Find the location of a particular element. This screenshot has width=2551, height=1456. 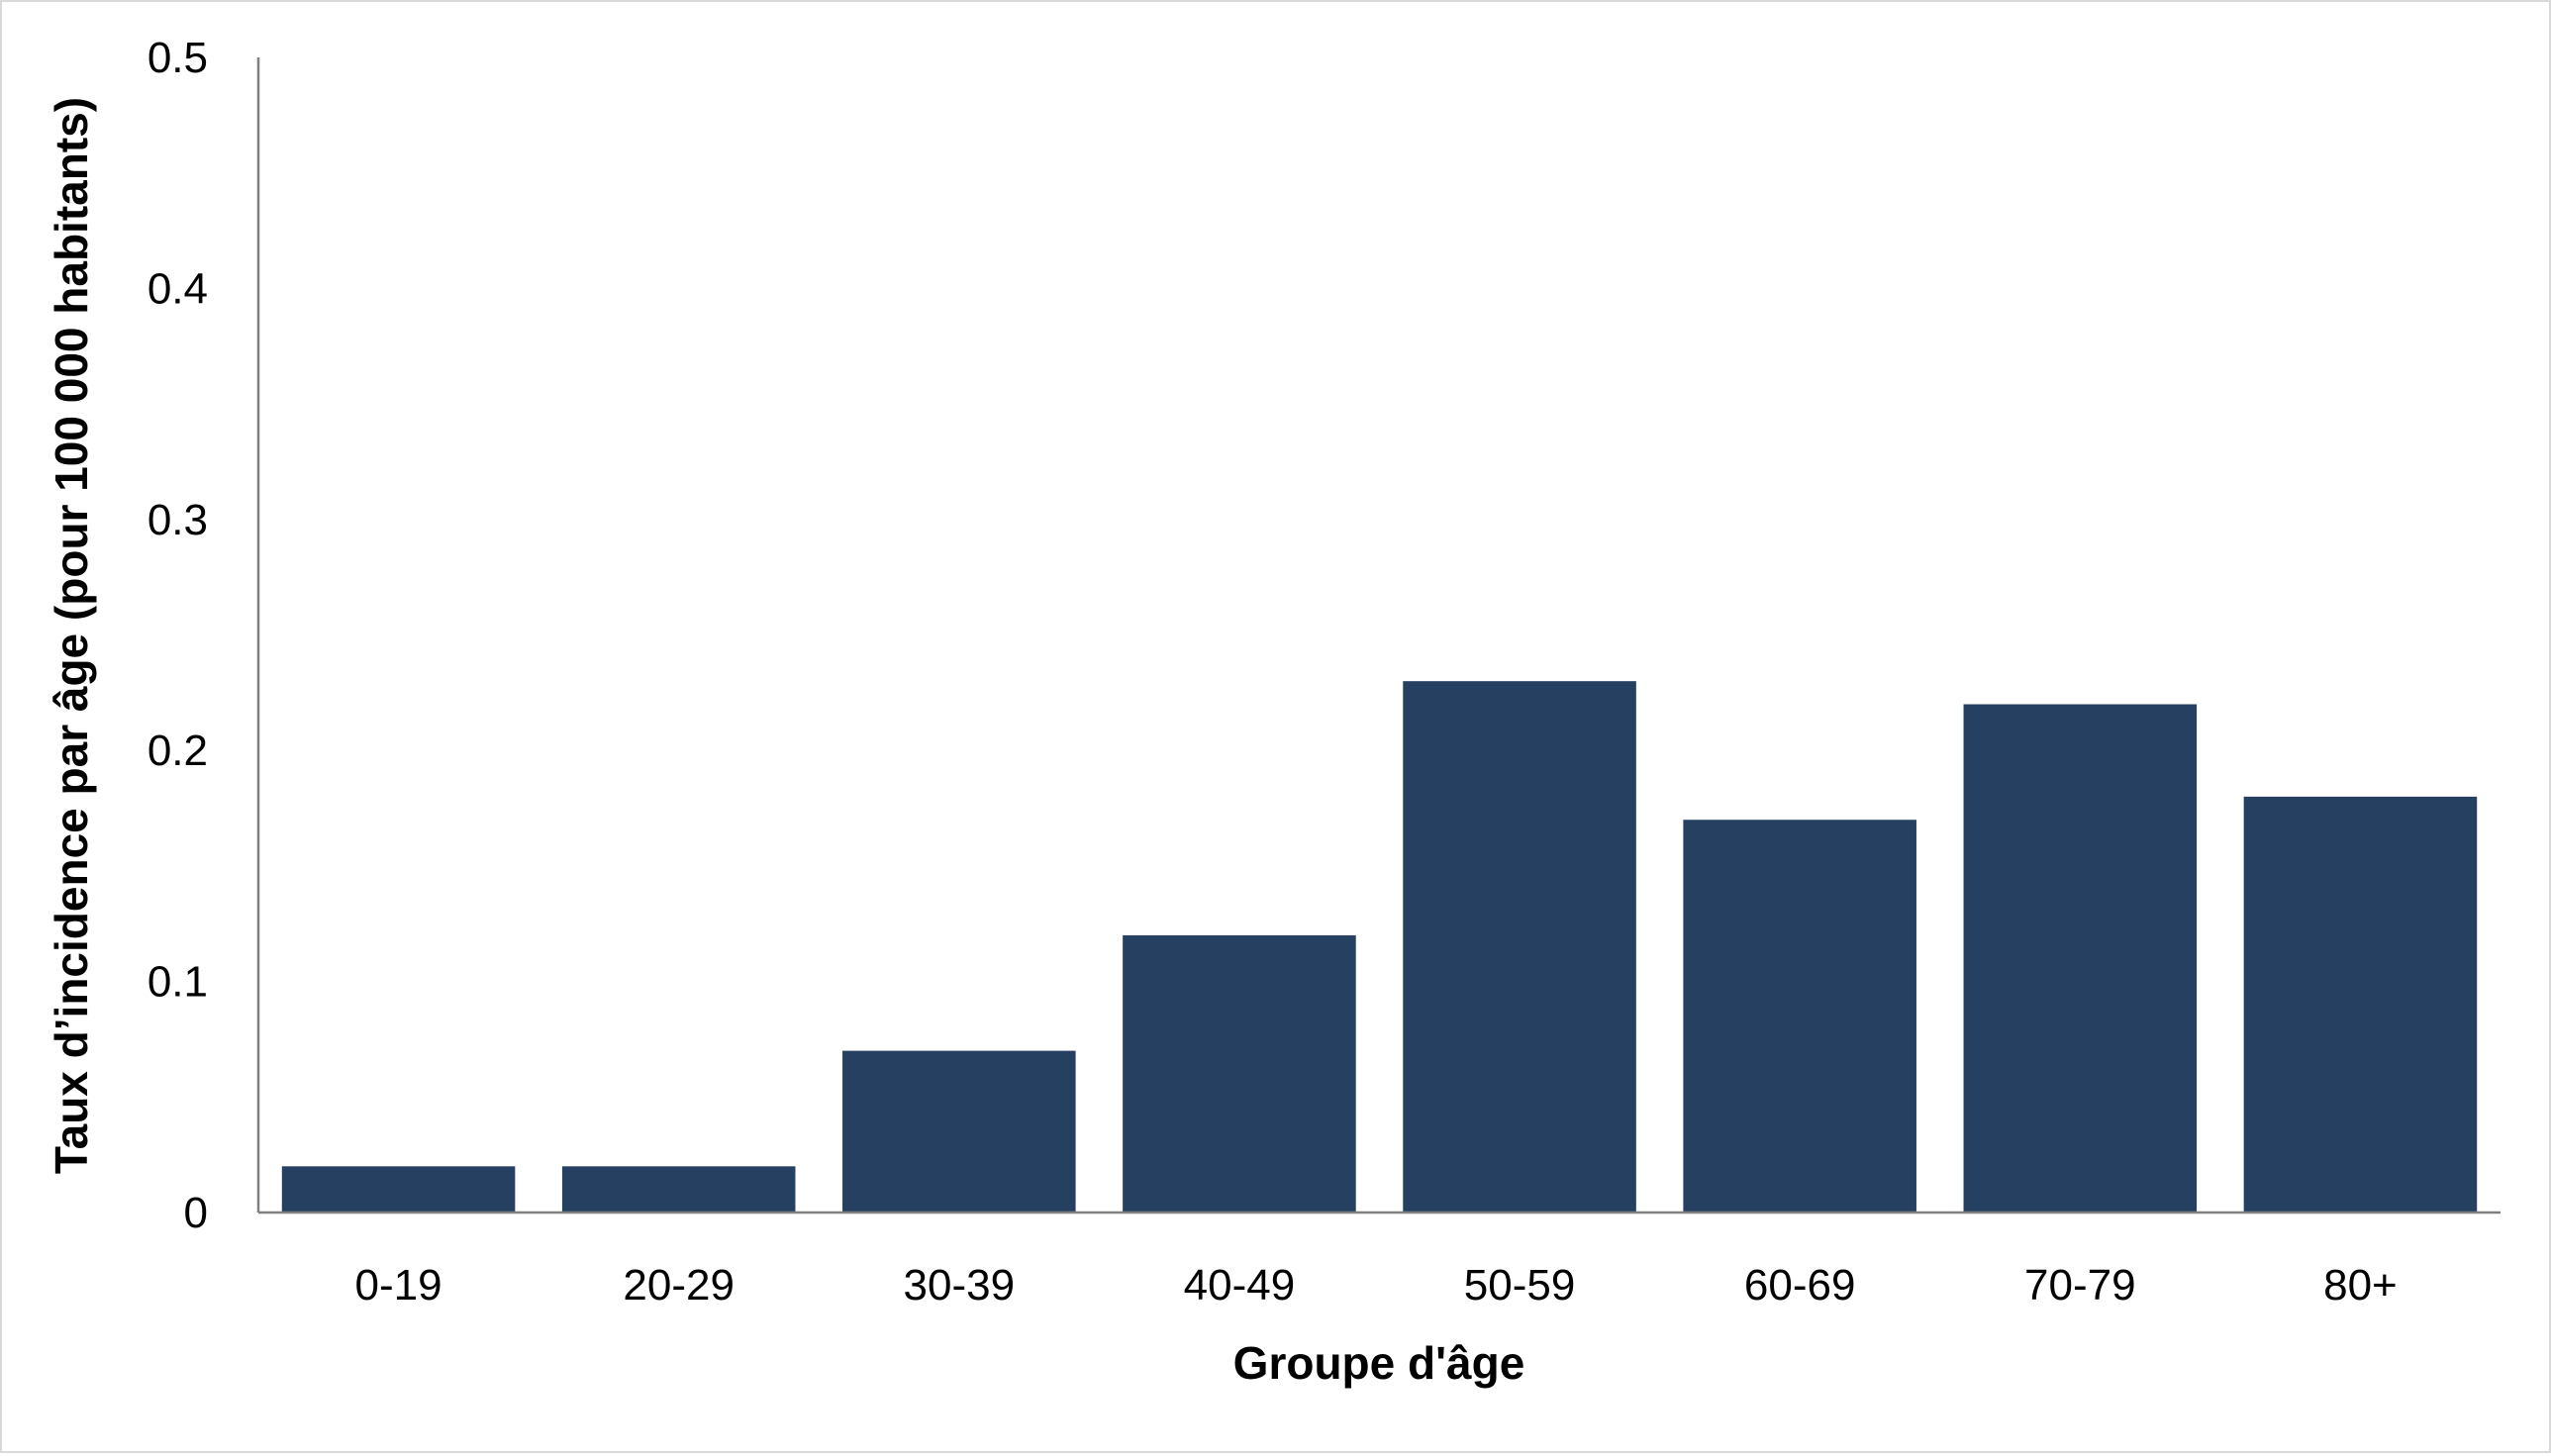

y-axis-ticks: 0 0.1 0.2 0.3 0.4 0.5 is located at coordinates (177, 635).